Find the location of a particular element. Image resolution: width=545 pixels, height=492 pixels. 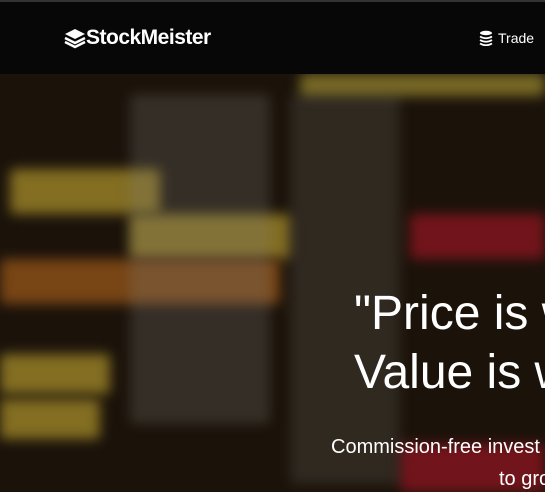

coins-icon is located at coordinates (486, 38).